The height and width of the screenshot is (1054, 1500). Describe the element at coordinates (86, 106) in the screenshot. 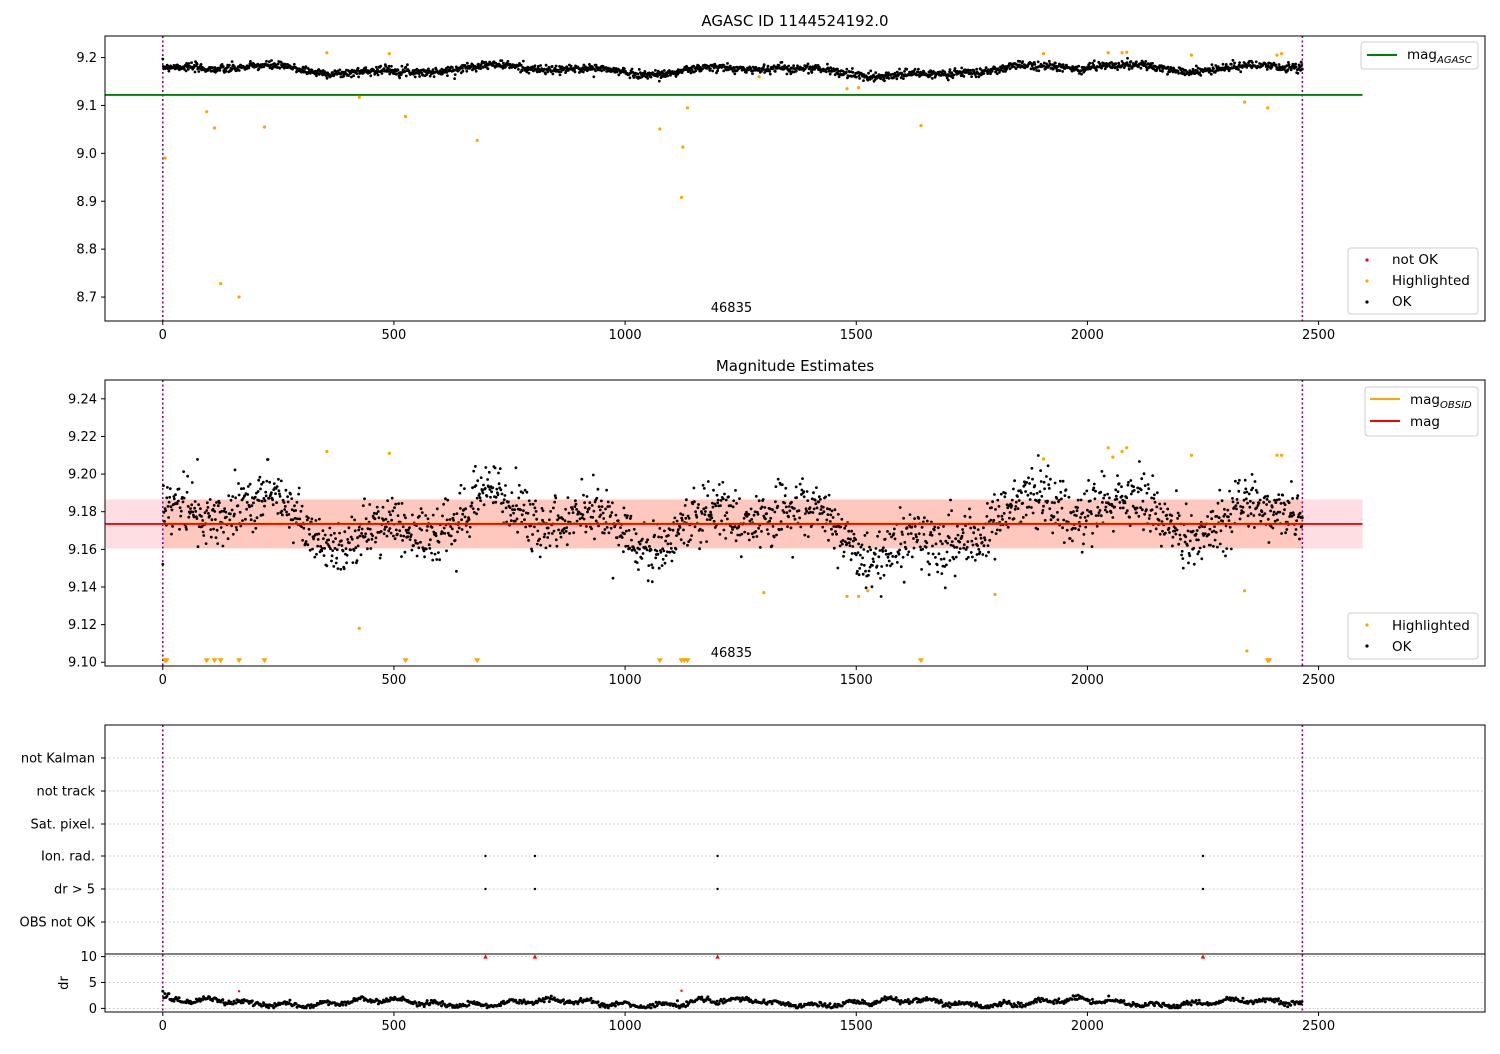

I see `y-tick-label: 9.1` at that location.